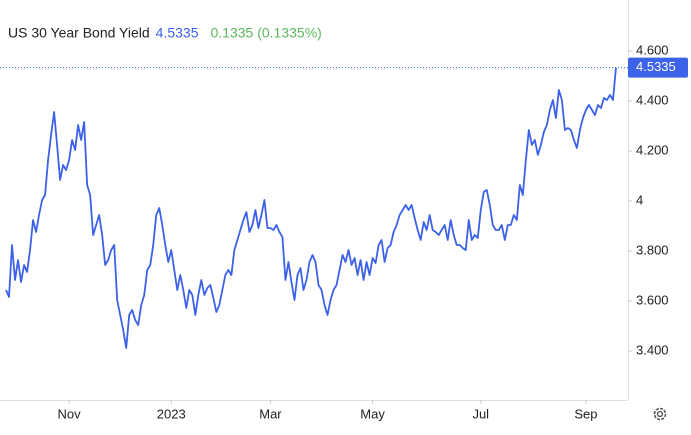 The width and height of the screenshot is (691, 435). Describe the element at coordinates (270, 413) in the screenshot. I see `x-tick-label: Mar` at that location.